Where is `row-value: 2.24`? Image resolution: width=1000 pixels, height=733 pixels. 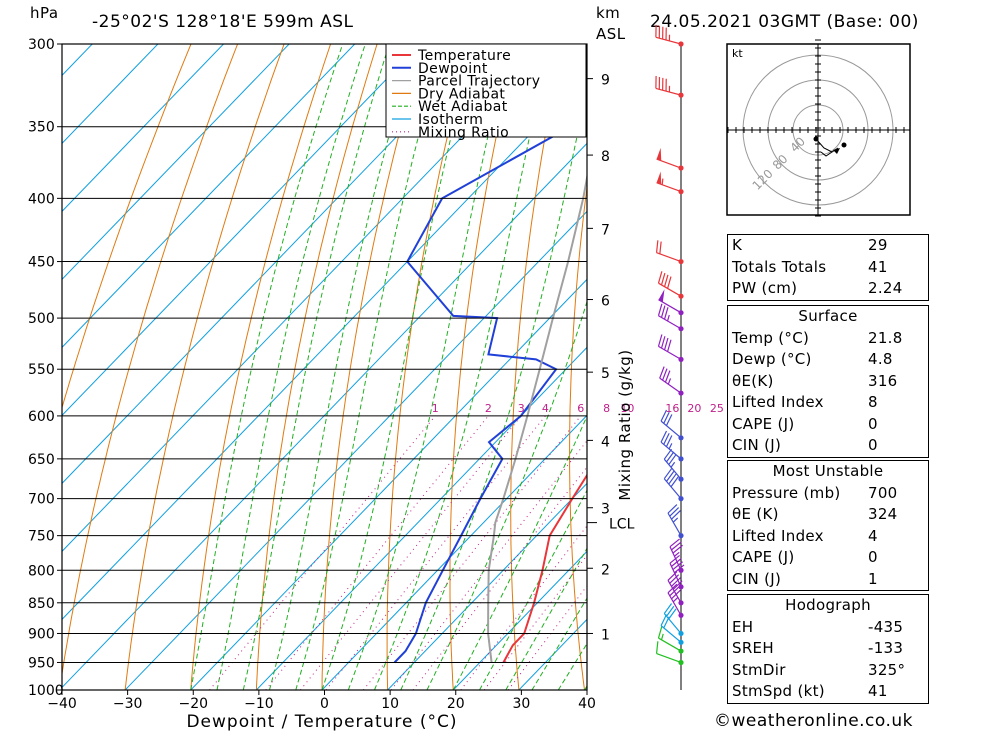
row-value: 2.24 is located at coordinates (885, 288).